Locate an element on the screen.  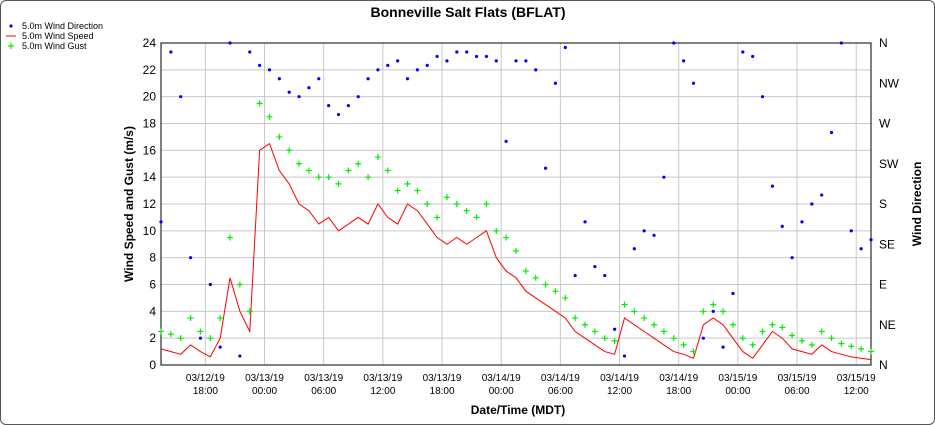
y-tick-label: 10 is located at coordinates (150, 231).